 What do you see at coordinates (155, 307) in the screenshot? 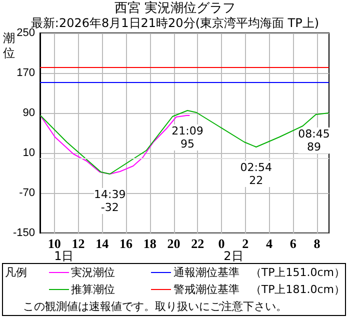
I see `text: この観測値は速報値です。取り扱いにご注意下さい。` at bounding box center [155, 307].